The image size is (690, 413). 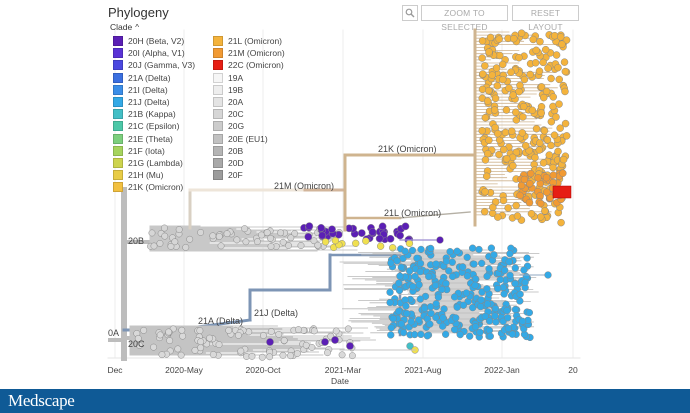 What do you see at coordinates (124, 27) in the screenshot?
I see `legend-title: Clade ^` at bounding box center [124, 27].